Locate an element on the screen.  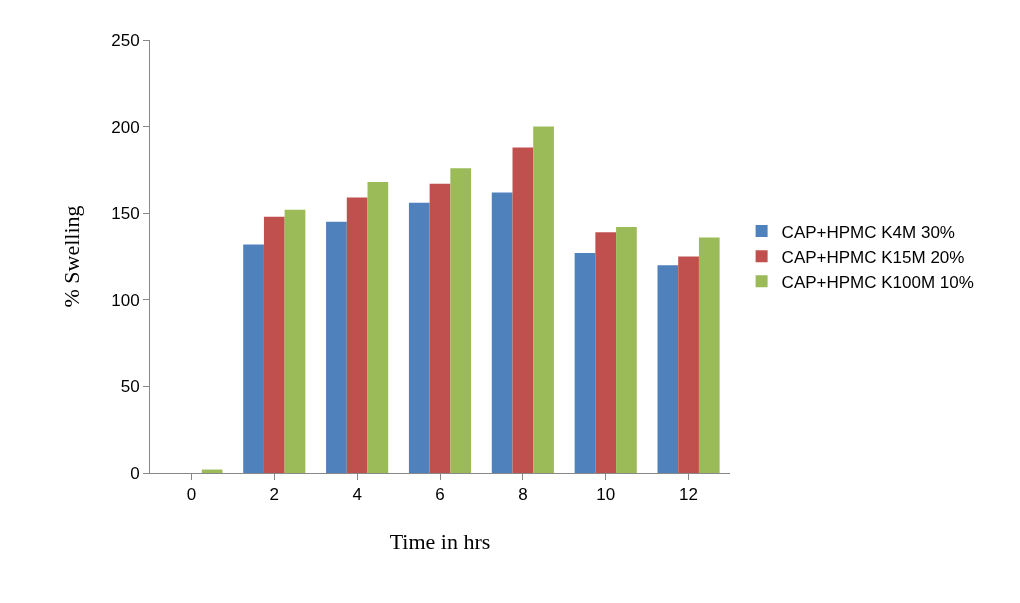
y-tick-label: 150 is located at coordinates (125, 214).